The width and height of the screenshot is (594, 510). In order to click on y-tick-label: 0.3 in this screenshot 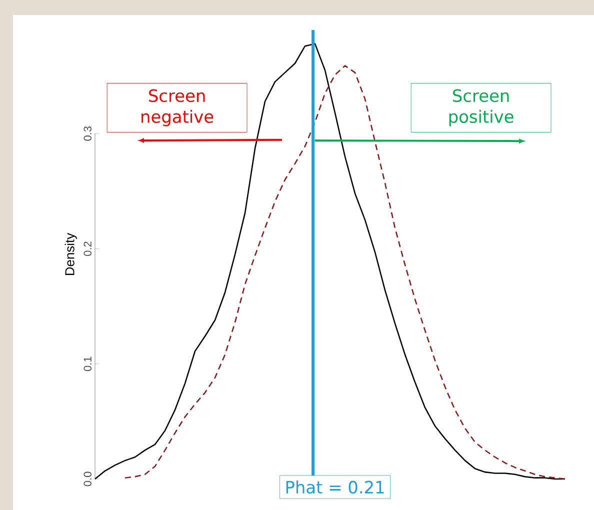, I will do `click(88, 133)`.